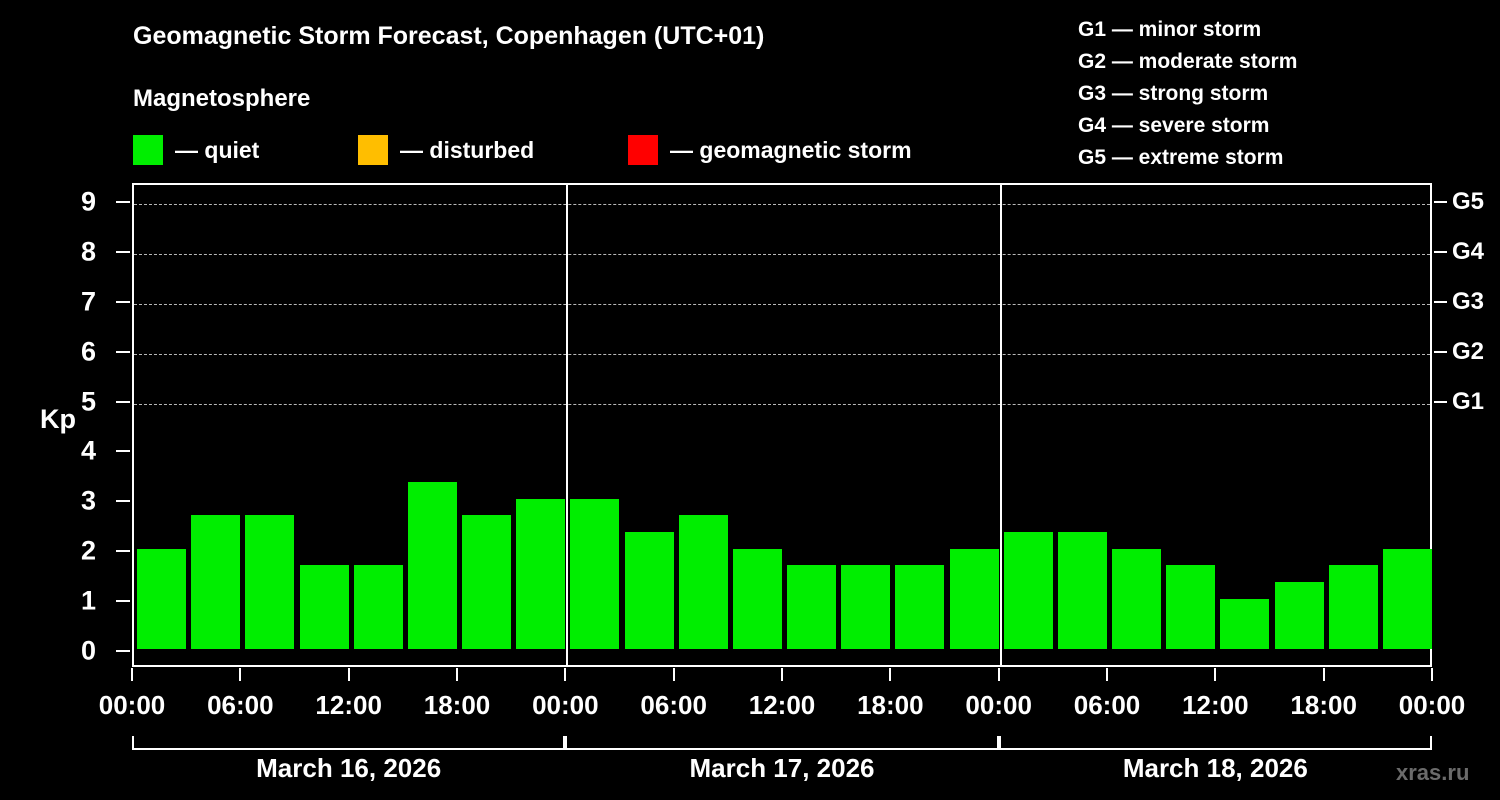 The width and height of the screenshot is (1500, 800). I want to click on y-axis-title: Kp, so click(58, 419).